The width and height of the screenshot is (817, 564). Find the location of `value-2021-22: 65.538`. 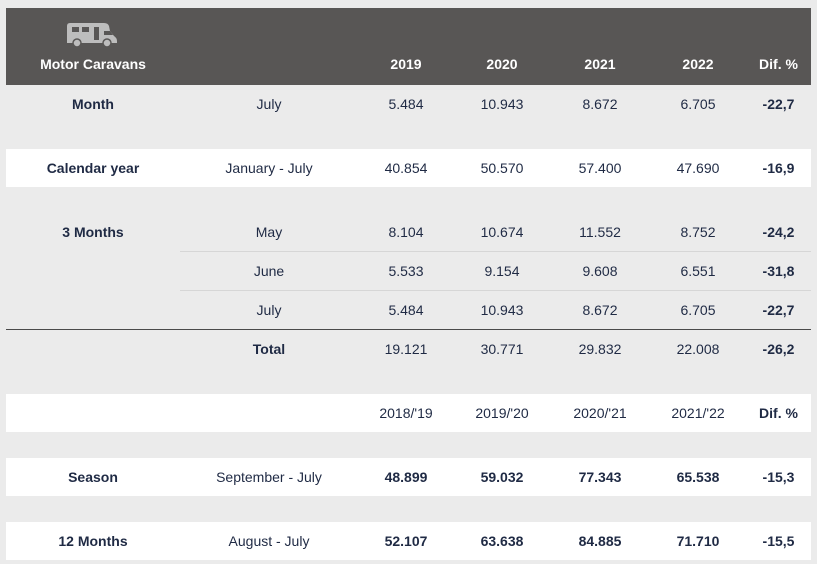

value-2021-22: 65.538 is located at coordinates (698, 477).